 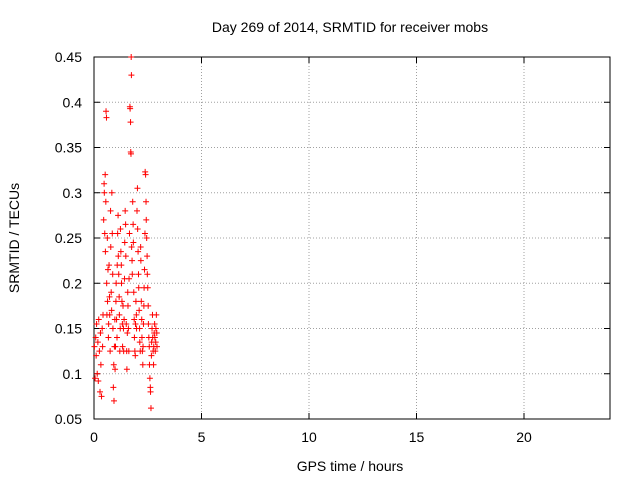 I want to click on y-tick-label: 0.4, so click(x=73, y=102).